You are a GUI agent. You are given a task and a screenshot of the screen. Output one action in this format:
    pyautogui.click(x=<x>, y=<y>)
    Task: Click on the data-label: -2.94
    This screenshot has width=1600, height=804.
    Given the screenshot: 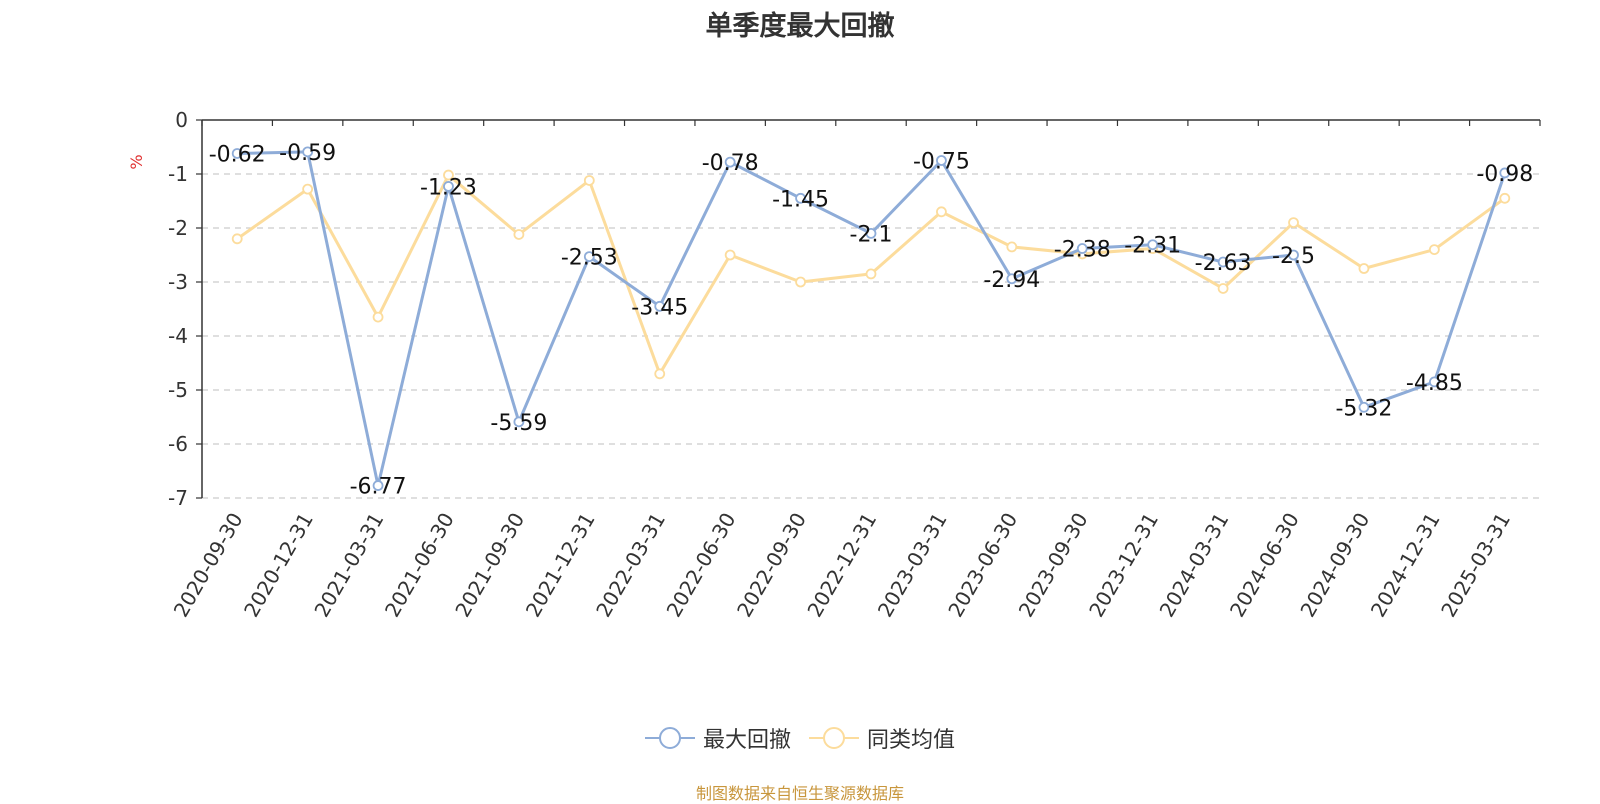 What is the action you would take?
    pyautogui.click(x=1011, y=280)
    